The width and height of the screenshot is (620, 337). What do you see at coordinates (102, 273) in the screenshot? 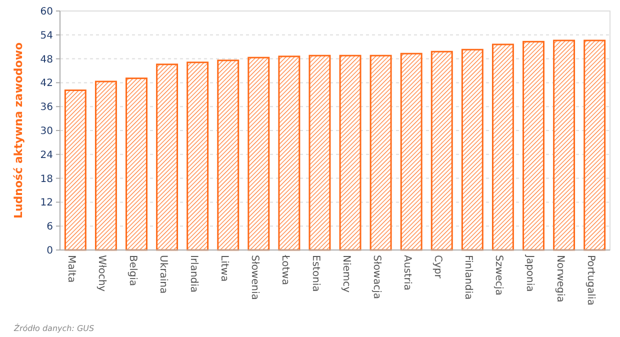
I see `x-tick-label: Włochy` at bounding box center [102, 273].